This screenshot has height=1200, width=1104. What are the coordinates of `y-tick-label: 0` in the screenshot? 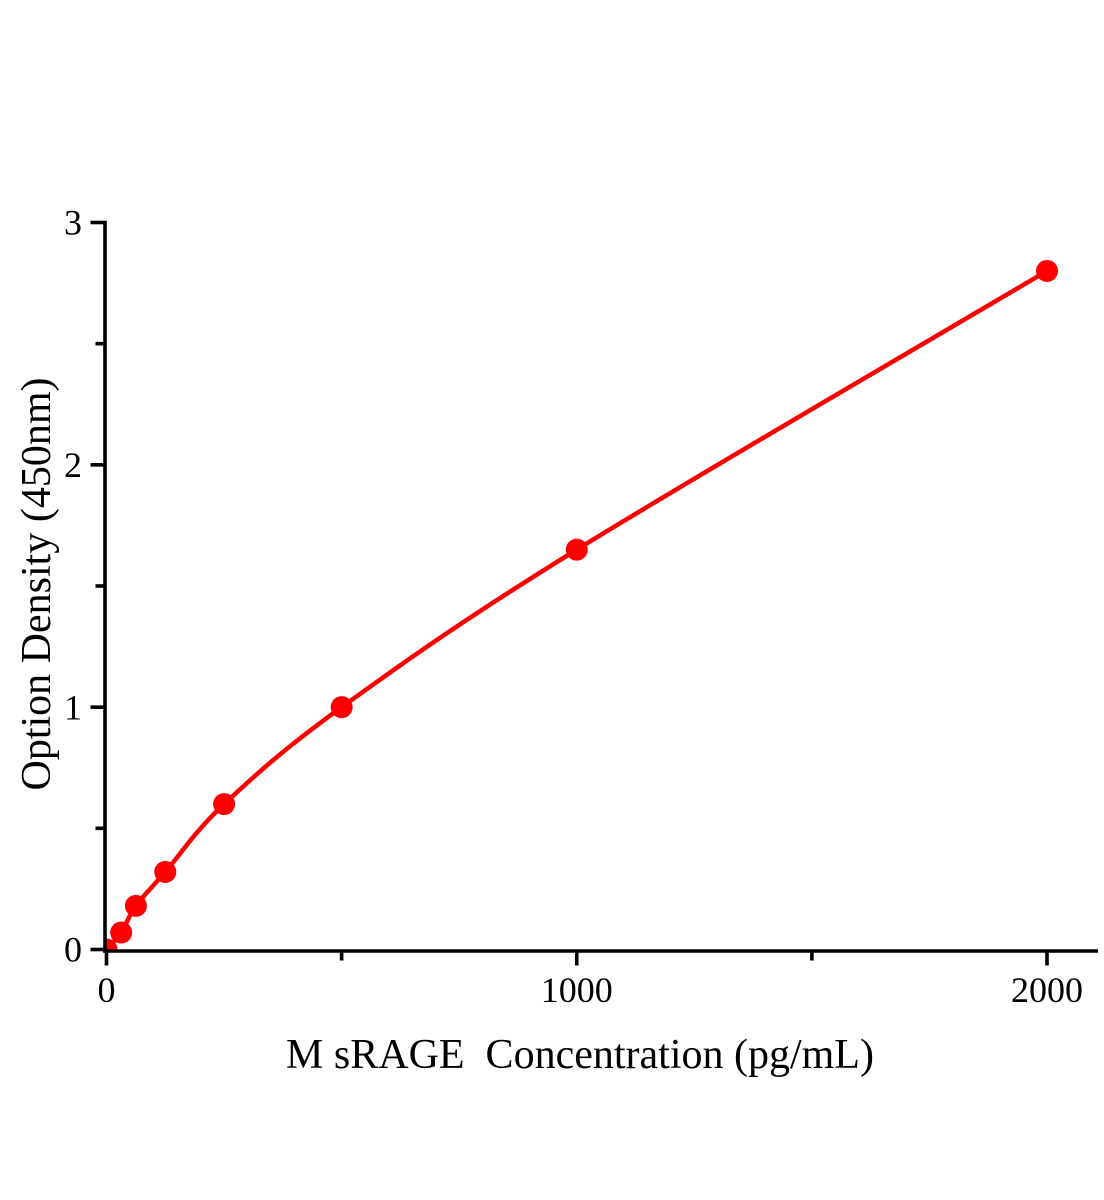 It's located at (73, 950).